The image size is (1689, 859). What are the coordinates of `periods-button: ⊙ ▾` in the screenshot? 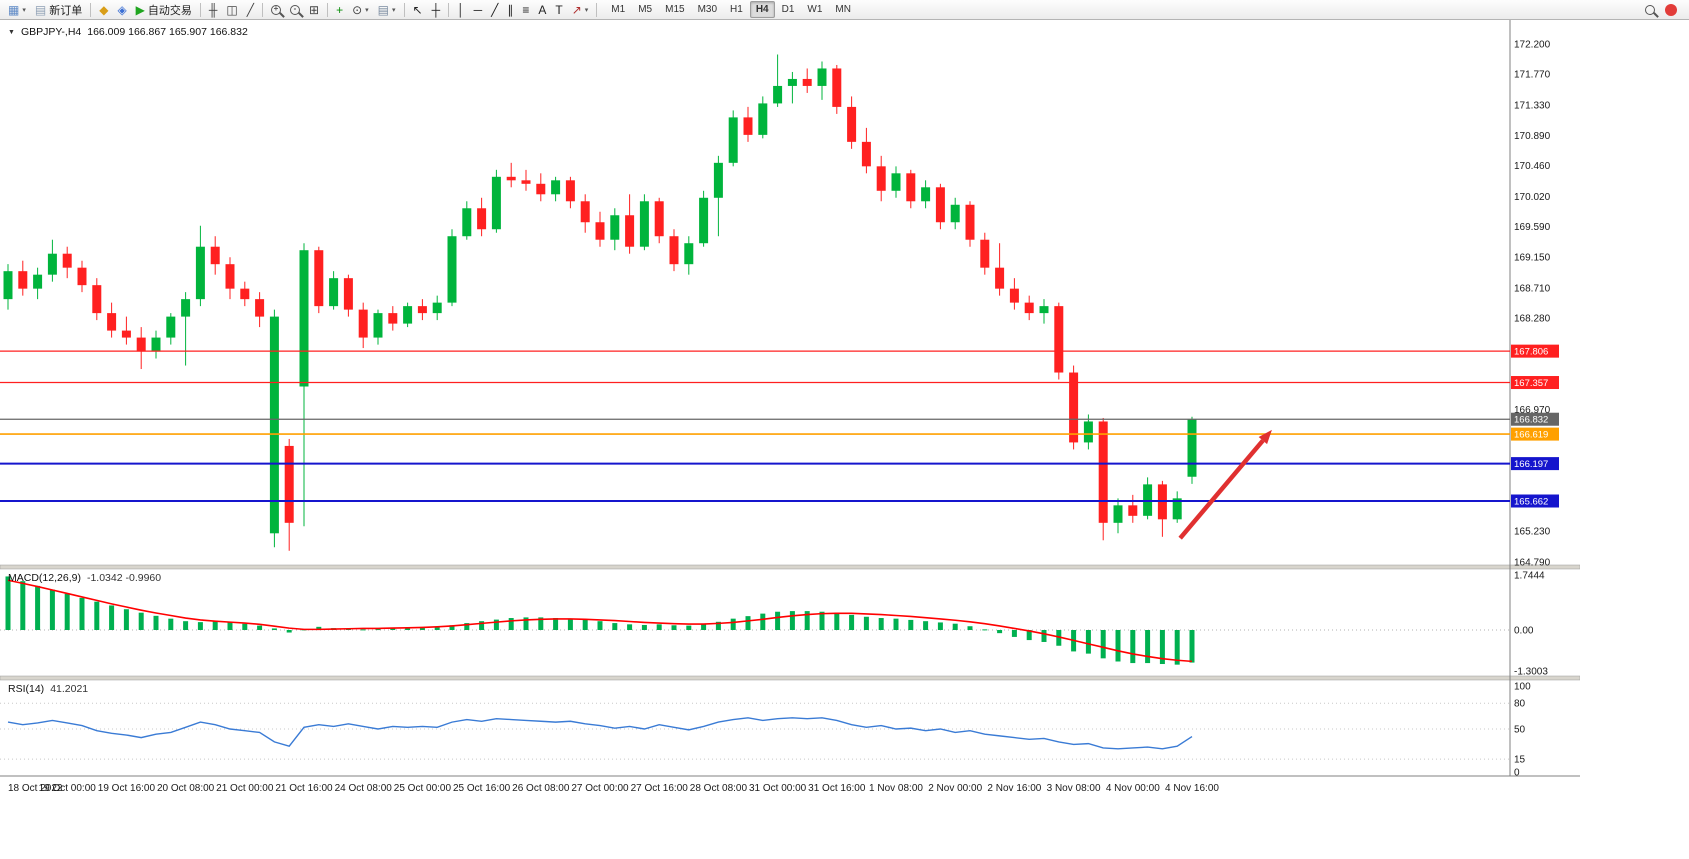 It's located at (360, 10).